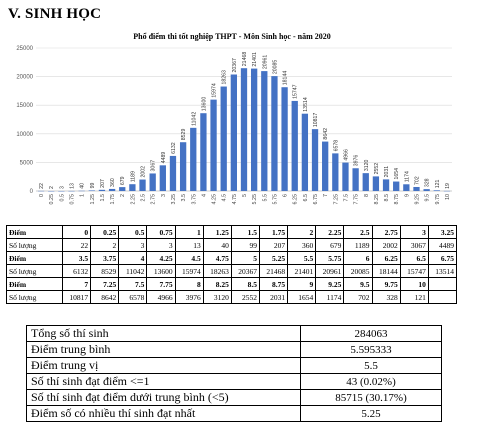  I want to click on score-cell: 8, so click(189, 284).